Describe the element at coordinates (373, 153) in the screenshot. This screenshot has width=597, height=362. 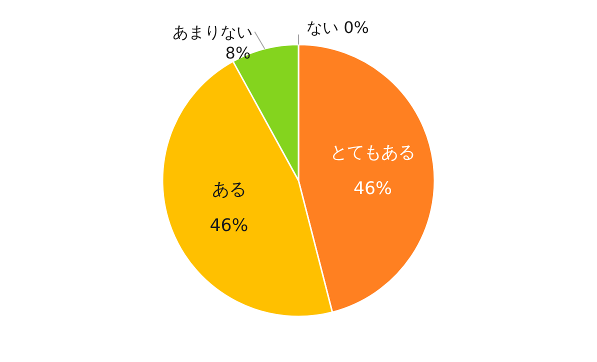
I see `slice-label: とてもある` at that location.